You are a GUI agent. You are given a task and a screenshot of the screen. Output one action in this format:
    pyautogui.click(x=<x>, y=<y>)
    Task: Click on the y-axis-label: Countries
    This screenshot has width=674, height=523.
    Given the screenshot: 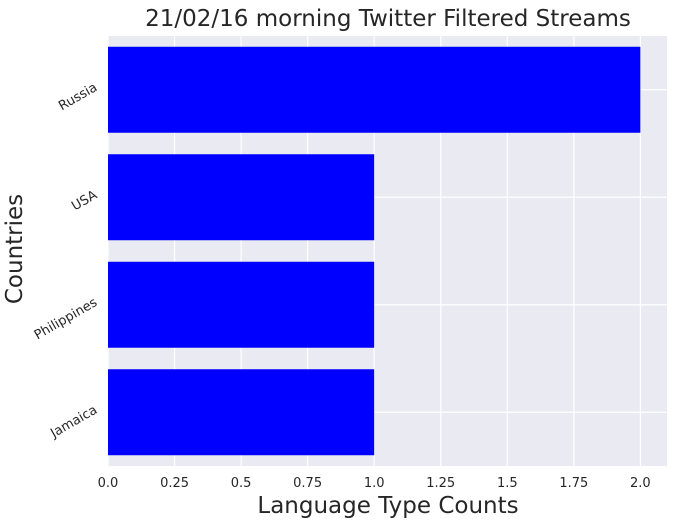 What is the action you would take?
    pyautogui.click(x=15, y=249)
    